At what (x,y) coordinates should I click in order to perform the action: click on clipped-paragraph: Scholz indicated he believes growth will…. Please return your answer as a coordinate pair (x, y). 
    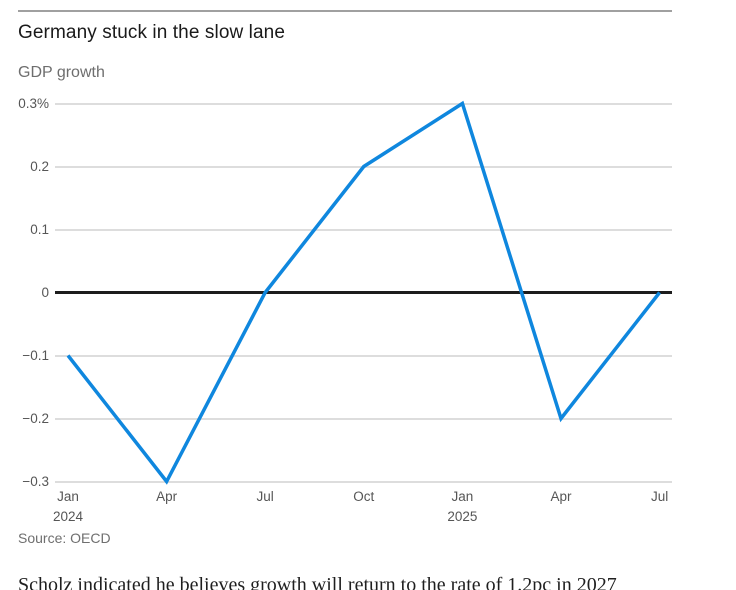
    Looking at the image, I should click on (317, 582).